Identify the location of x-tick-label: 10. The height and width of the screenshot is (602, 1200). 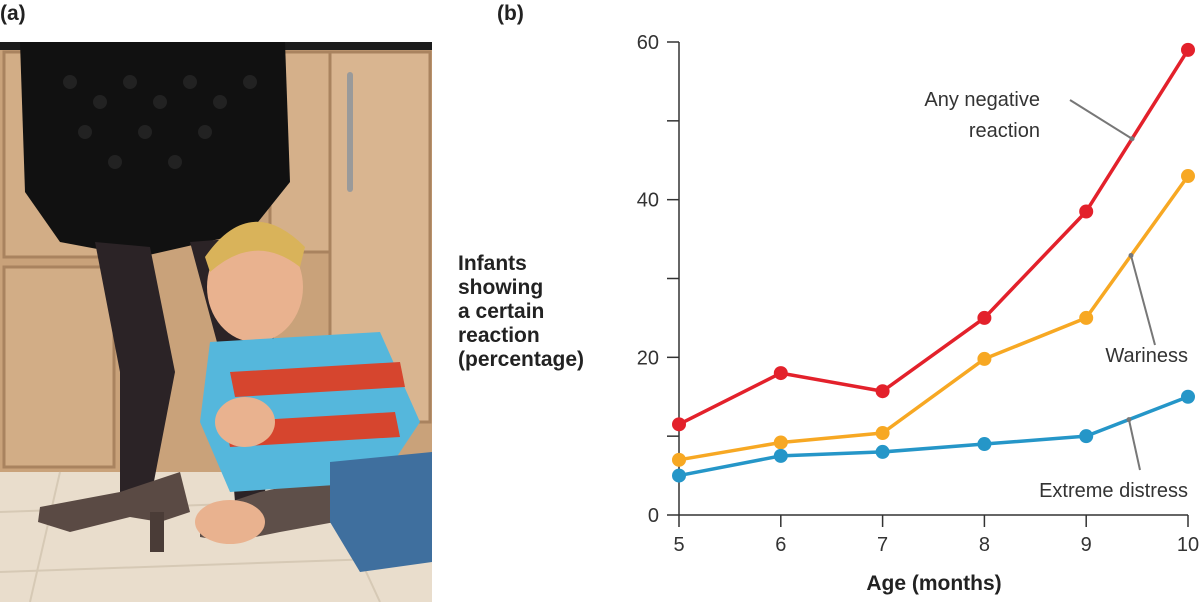
(1188, 545).